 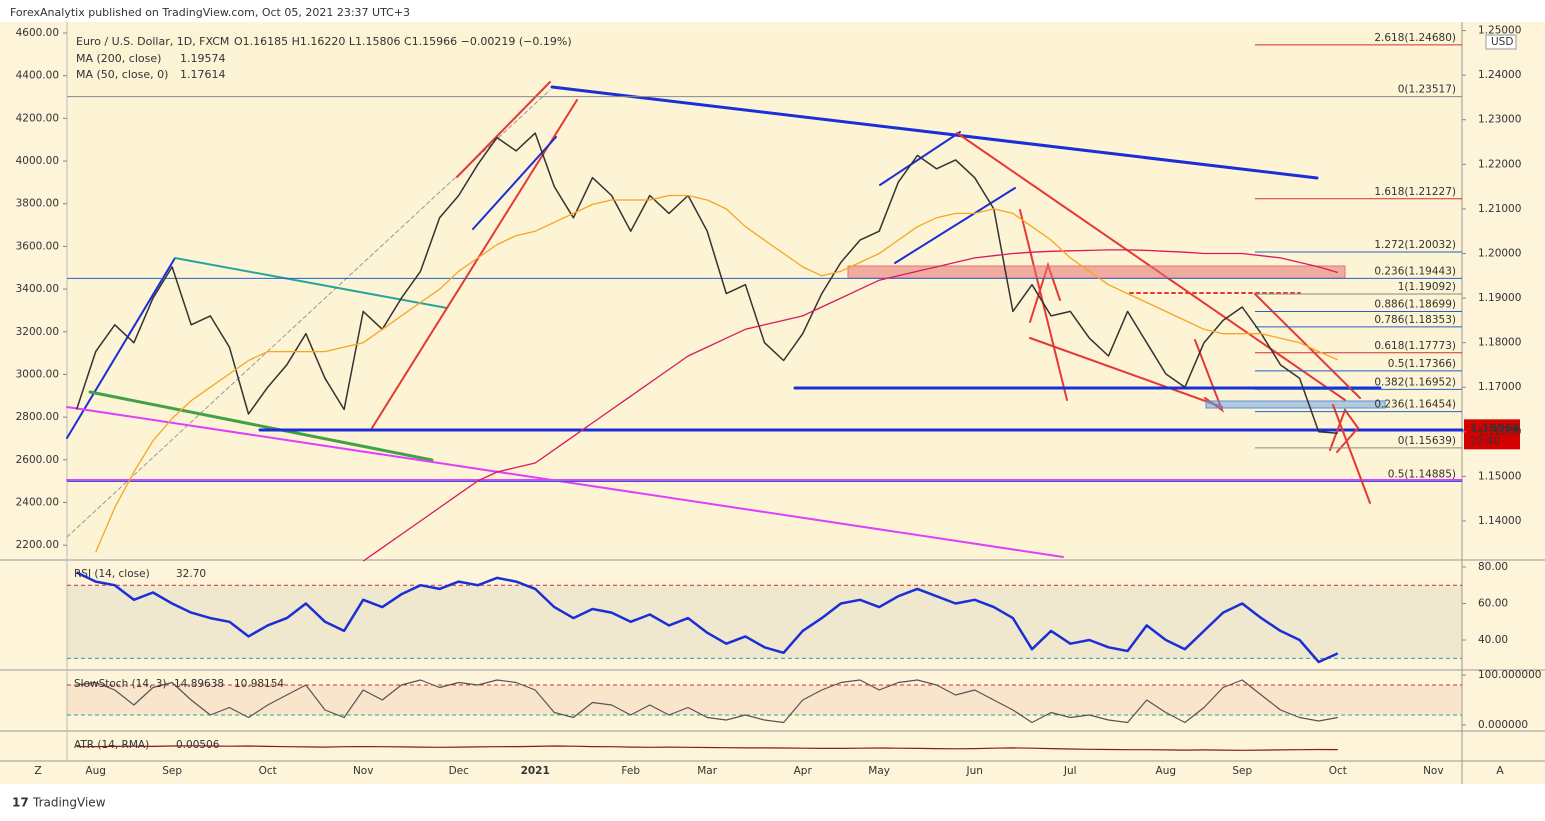 I want to click on currency-box, so click(x=1501, y=42).